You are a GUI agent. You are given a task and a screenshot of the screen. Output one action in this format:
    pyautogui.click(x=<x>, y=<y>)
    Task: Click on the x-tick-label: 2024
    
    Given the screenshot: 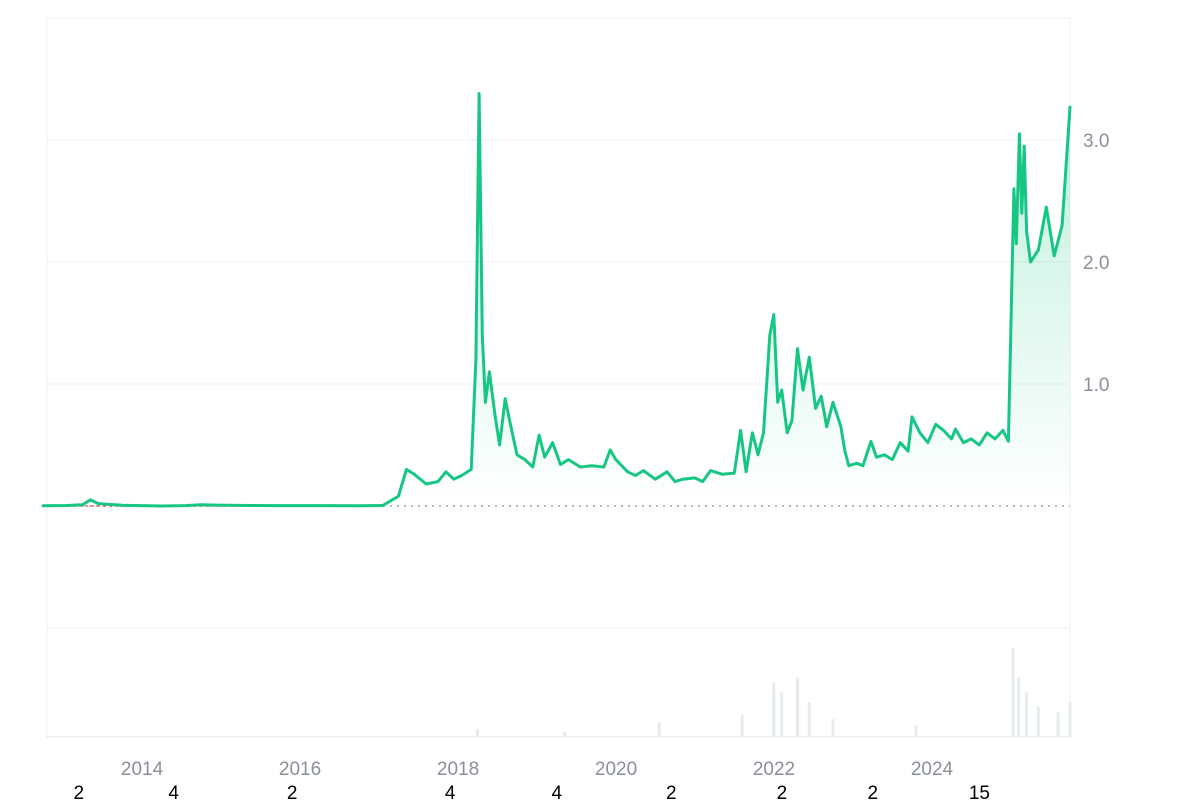 What is the action you would take?
    pyautogui.click(x=932, y=769)
    